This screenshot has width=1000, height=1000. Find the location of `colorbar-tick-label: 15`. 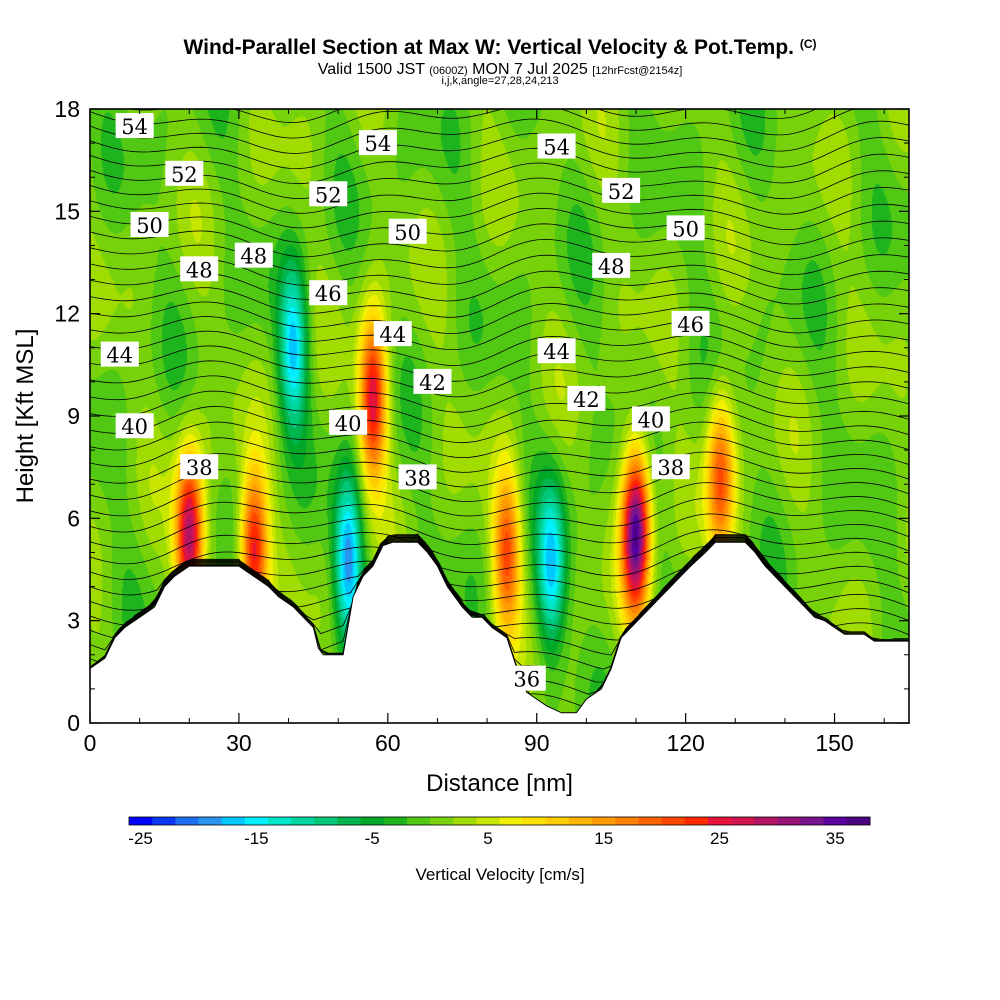

colorbar-tick-label: 15 is located at coordinates (603, 838).